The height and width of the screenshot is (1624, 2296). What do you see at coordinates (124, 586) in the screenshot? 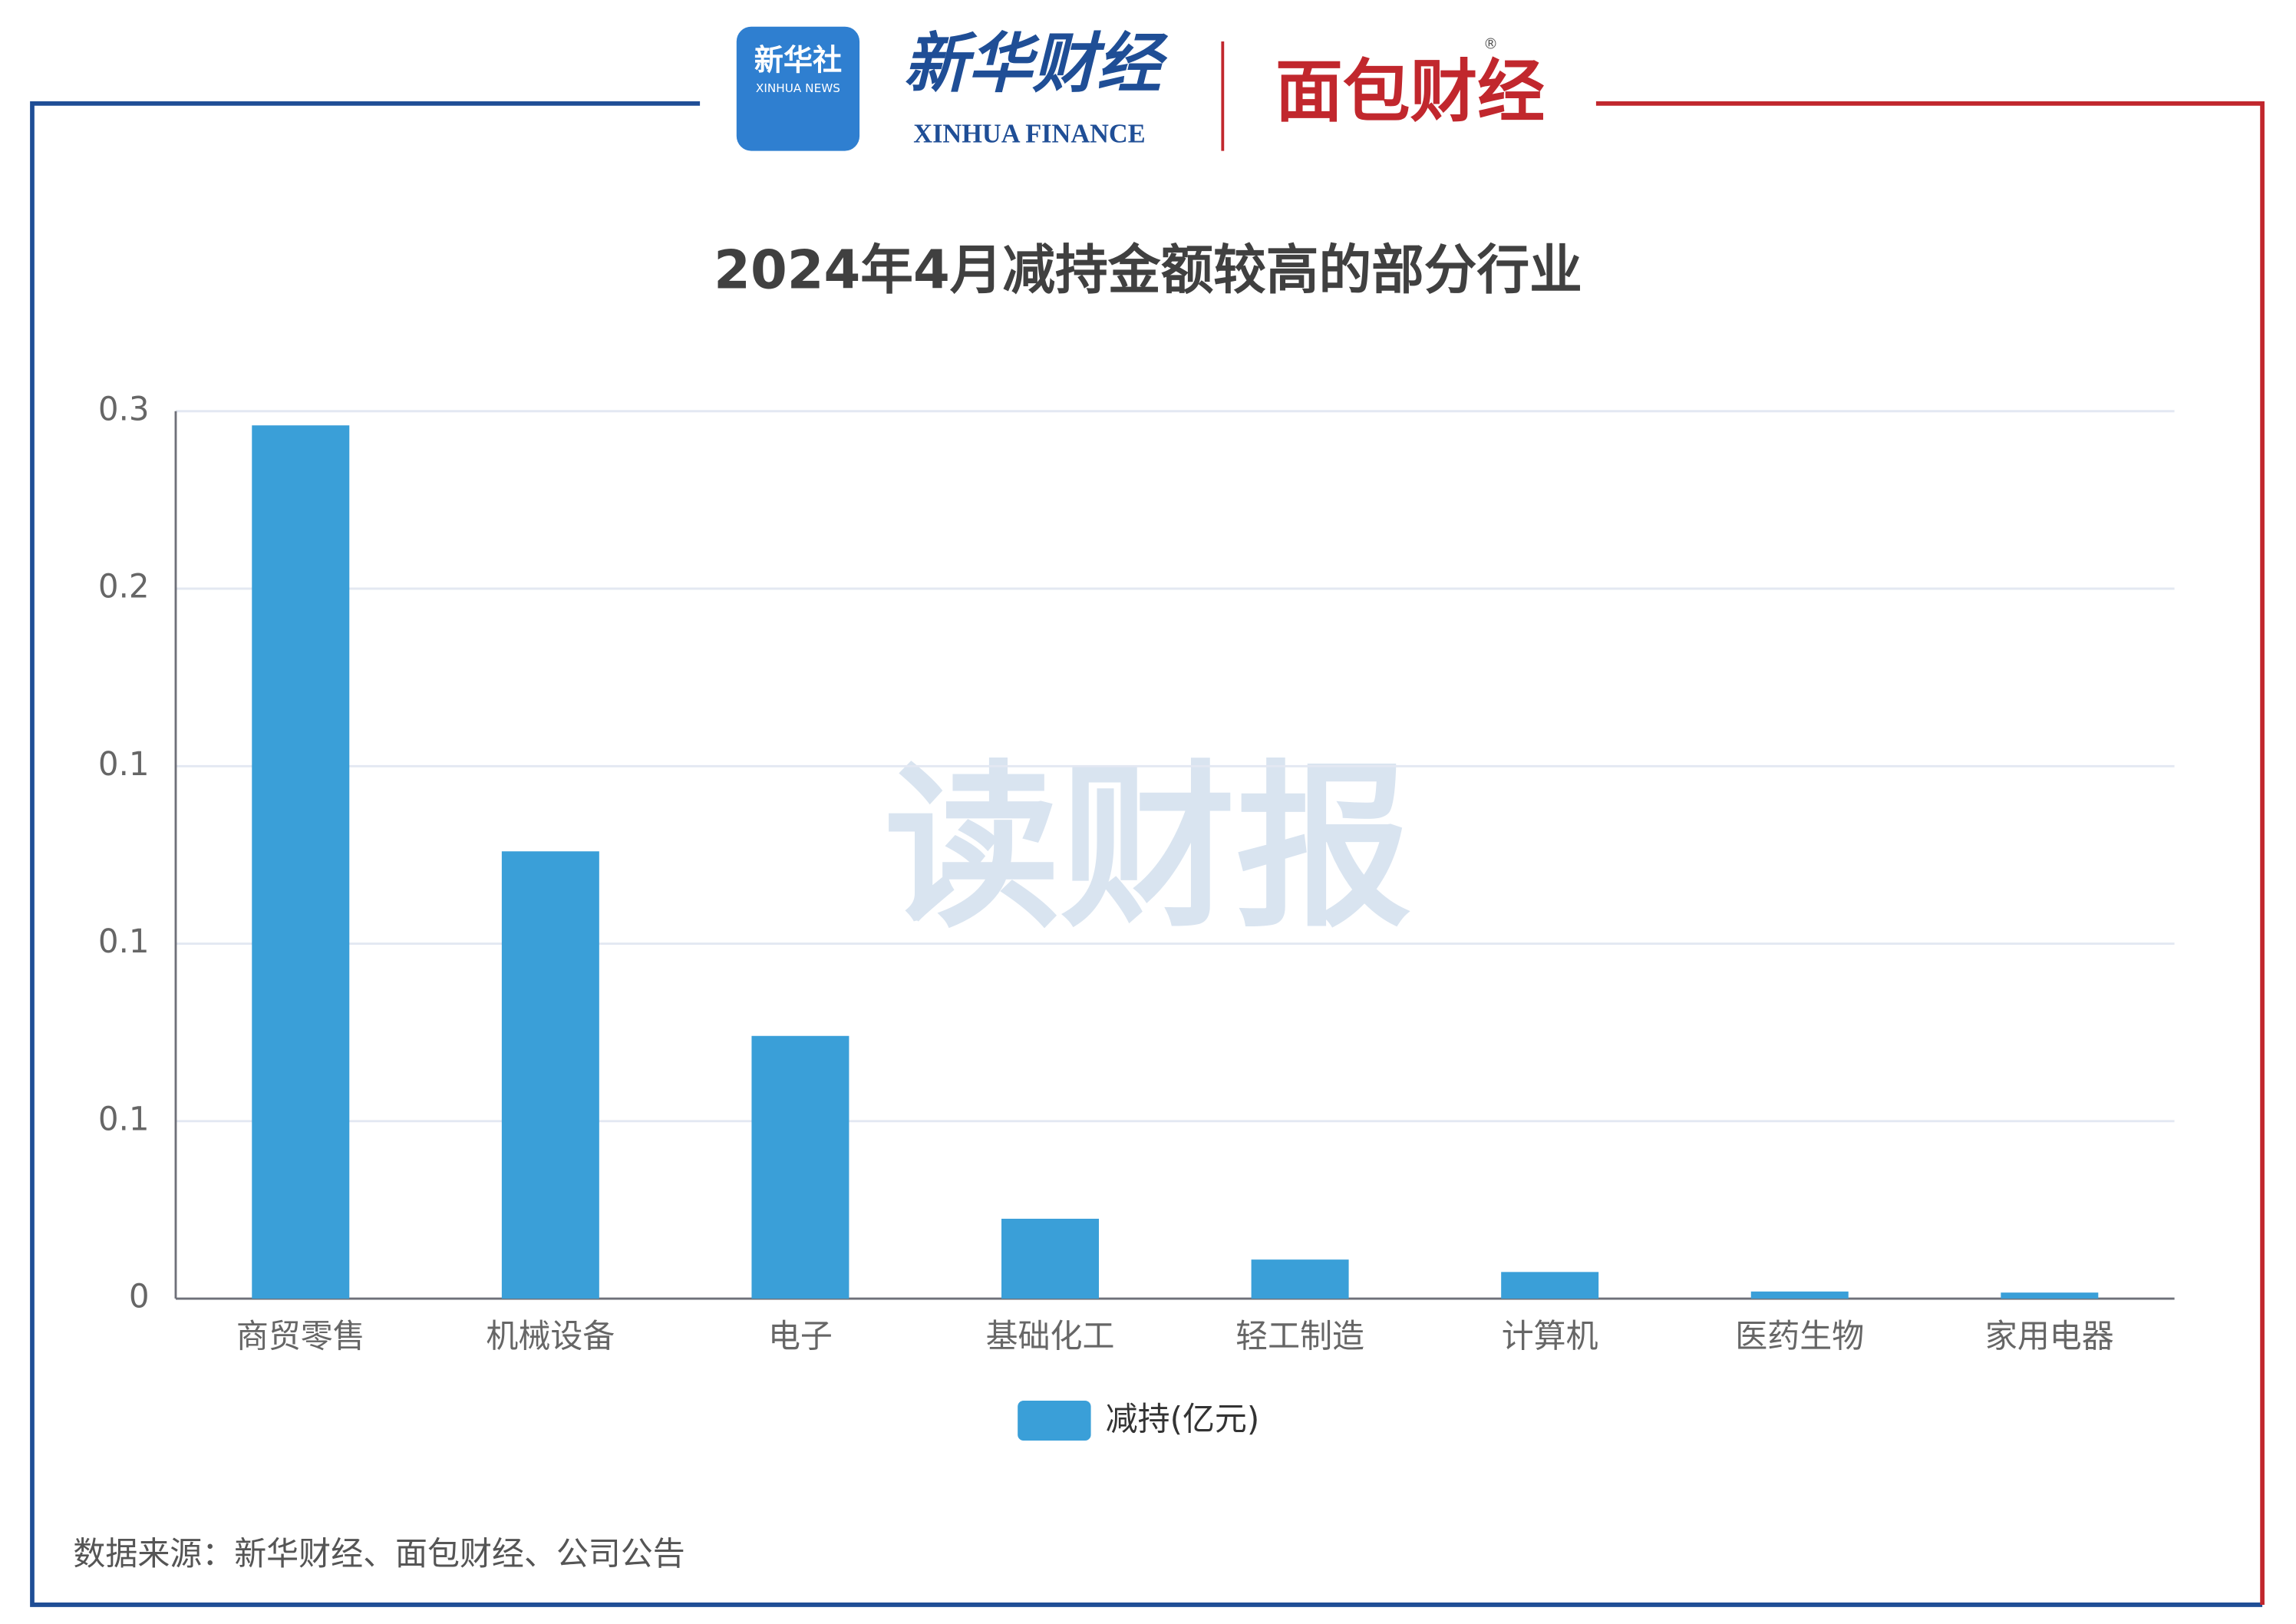
I see `y-tick-label: 0.2` at bounding box center [124, 586].